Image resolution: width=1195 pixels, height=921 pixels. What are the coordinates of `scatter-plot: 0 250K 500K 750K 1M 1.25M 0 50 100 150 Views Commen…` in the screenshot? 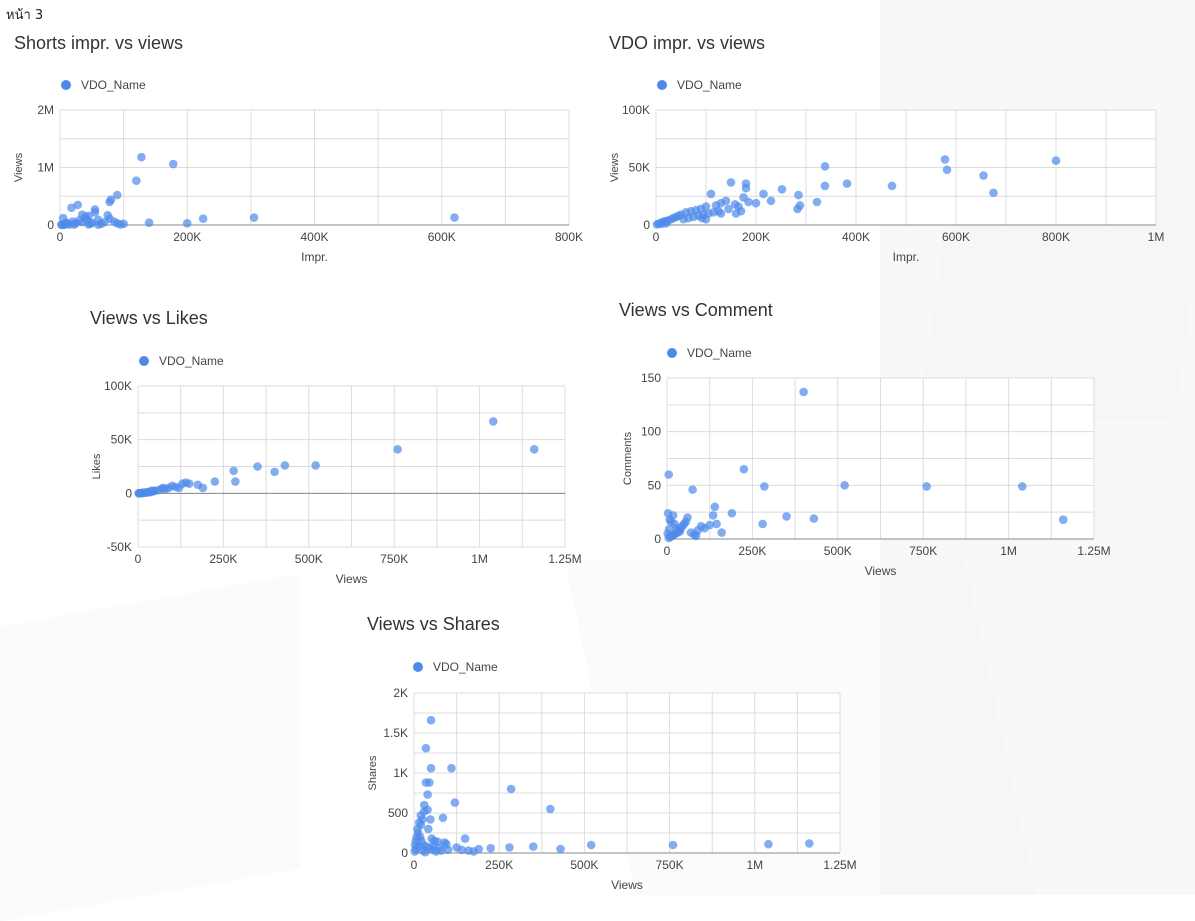 It's located at (867, 439).